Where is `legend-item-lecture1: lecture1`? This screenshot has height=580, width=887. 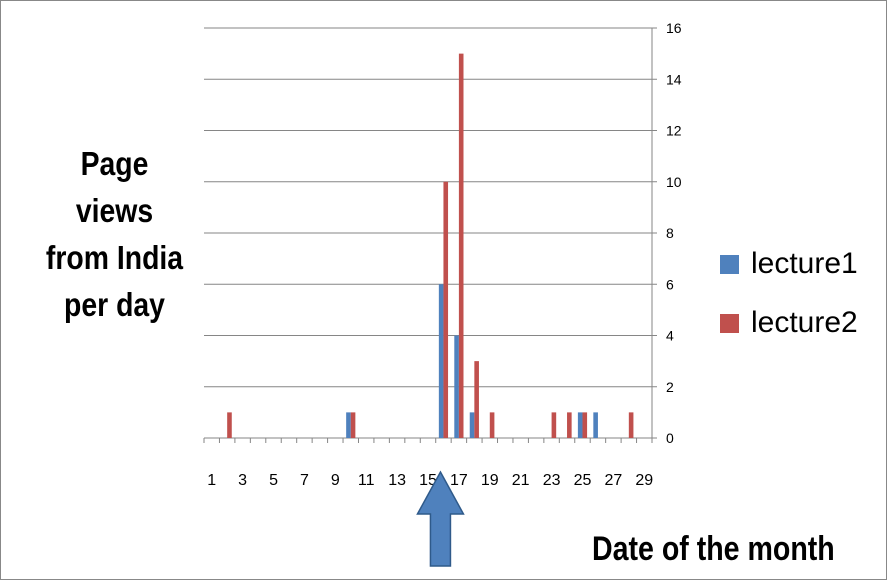
legend-item-lecture1: lecture1 is located at coordinates (789, 264).